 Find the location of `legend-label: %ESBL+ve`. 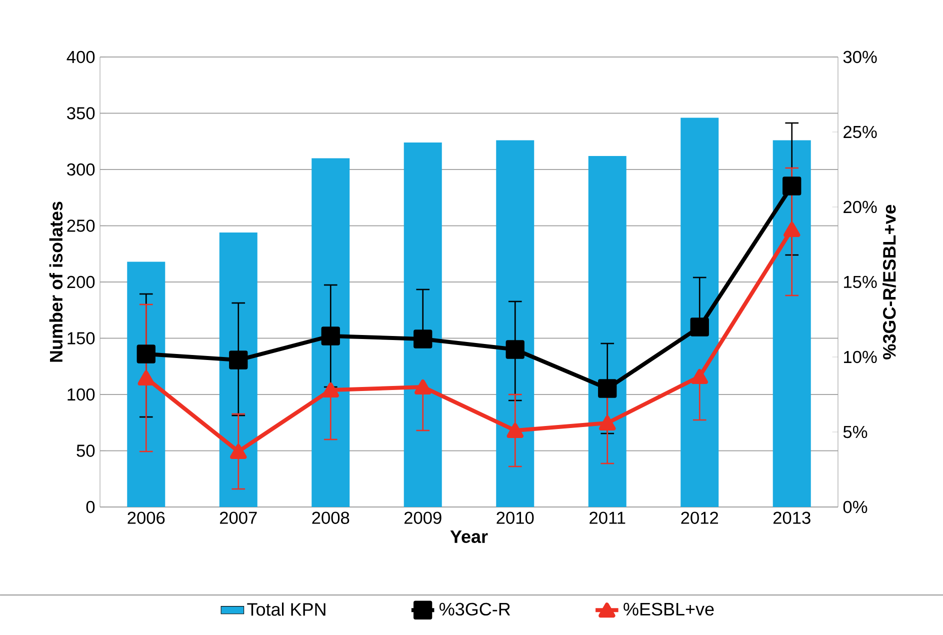

legend-label: %ESBL+ve is located at coordinates (669, 609).